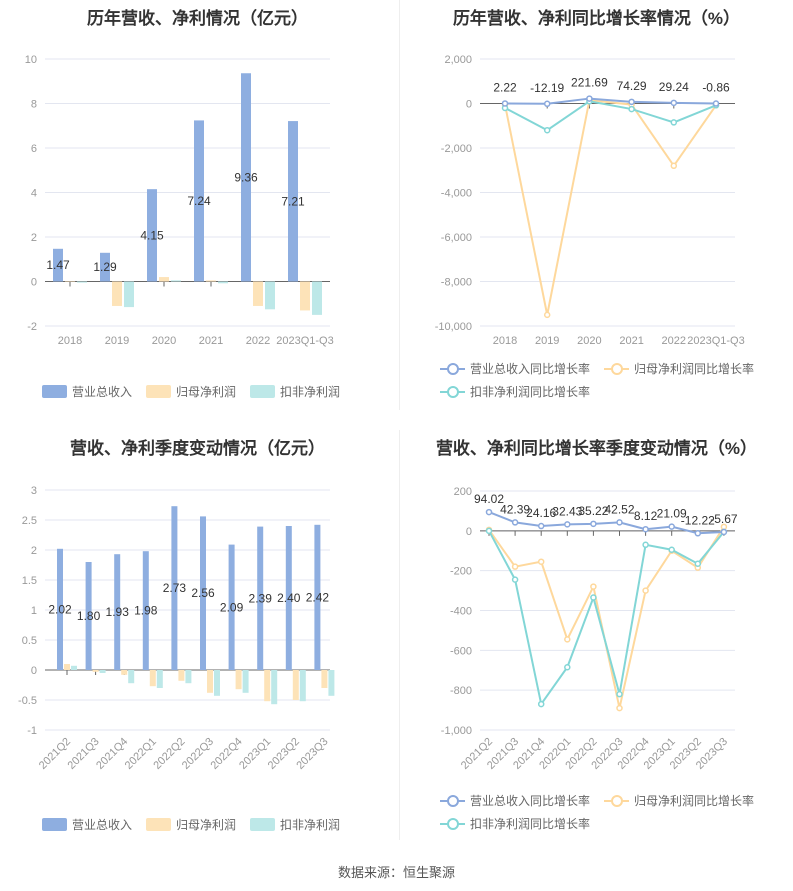  What do you see at coordinates (118, 612) in the screenshot?
I see `data-label: 1.93` at bounding box center [118, 612].